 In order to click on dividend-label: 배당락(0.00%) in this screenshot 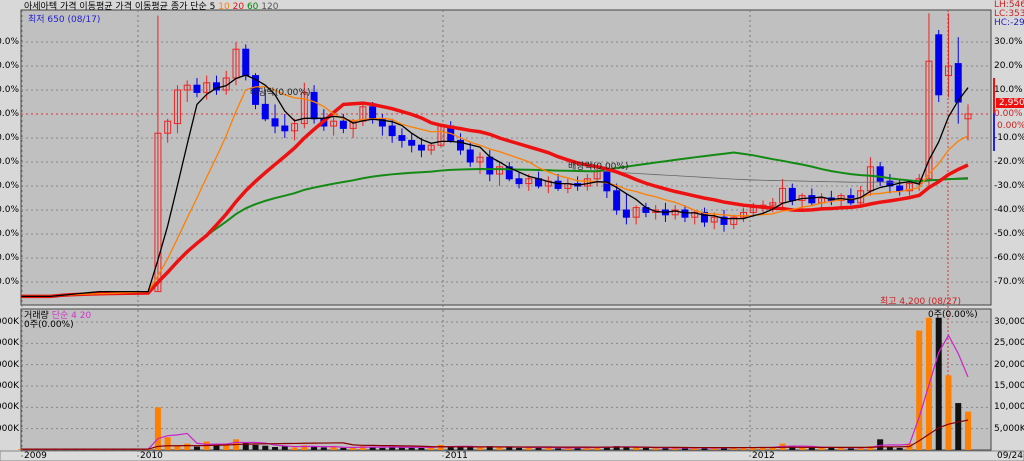, I will do `click(280, 93)`.